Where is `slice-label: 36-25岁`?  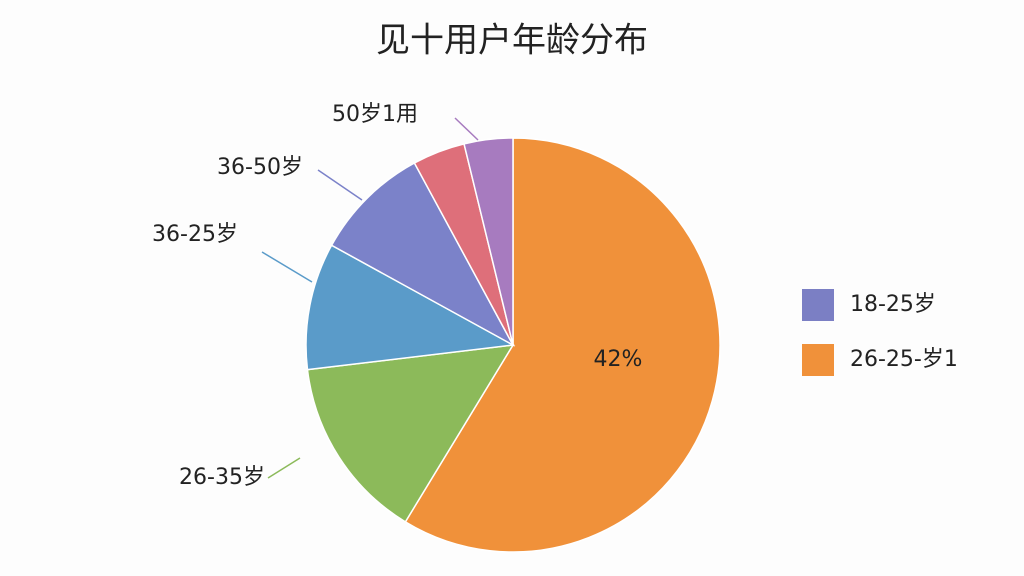 slice-label: 36-25岁 is located at coordinates (195, 234).